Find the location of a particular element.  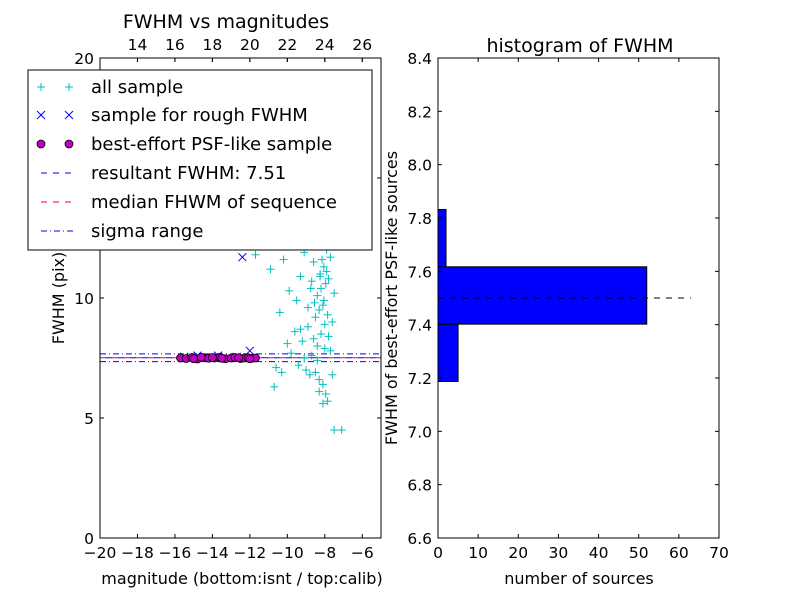

y-tick-label: 0 is located at coordinates (89, 539).